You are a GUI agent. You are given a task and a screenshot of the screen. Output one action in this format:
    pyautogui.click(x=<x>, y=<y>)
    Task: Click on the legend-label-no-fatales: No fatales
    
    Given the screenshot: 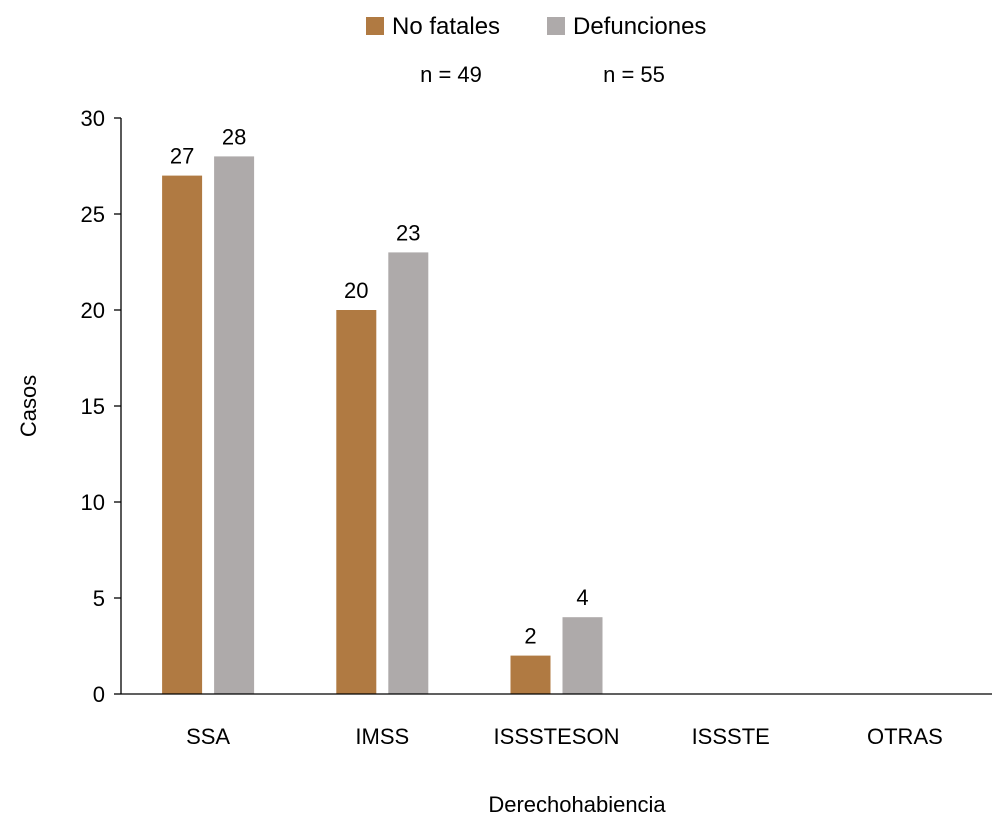 What is the action you would take?
    pyautogui.click(x=446, y=26)
    